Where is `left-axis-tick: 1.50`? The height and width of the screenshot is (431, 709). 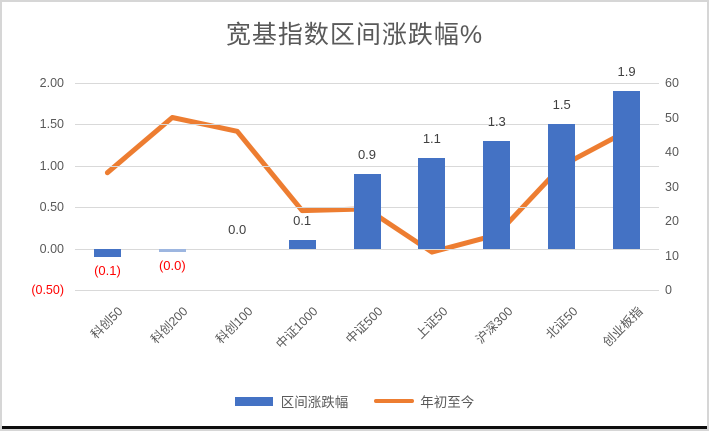
left-axis-tick: 1.50 is located at coordinates (51, 124).